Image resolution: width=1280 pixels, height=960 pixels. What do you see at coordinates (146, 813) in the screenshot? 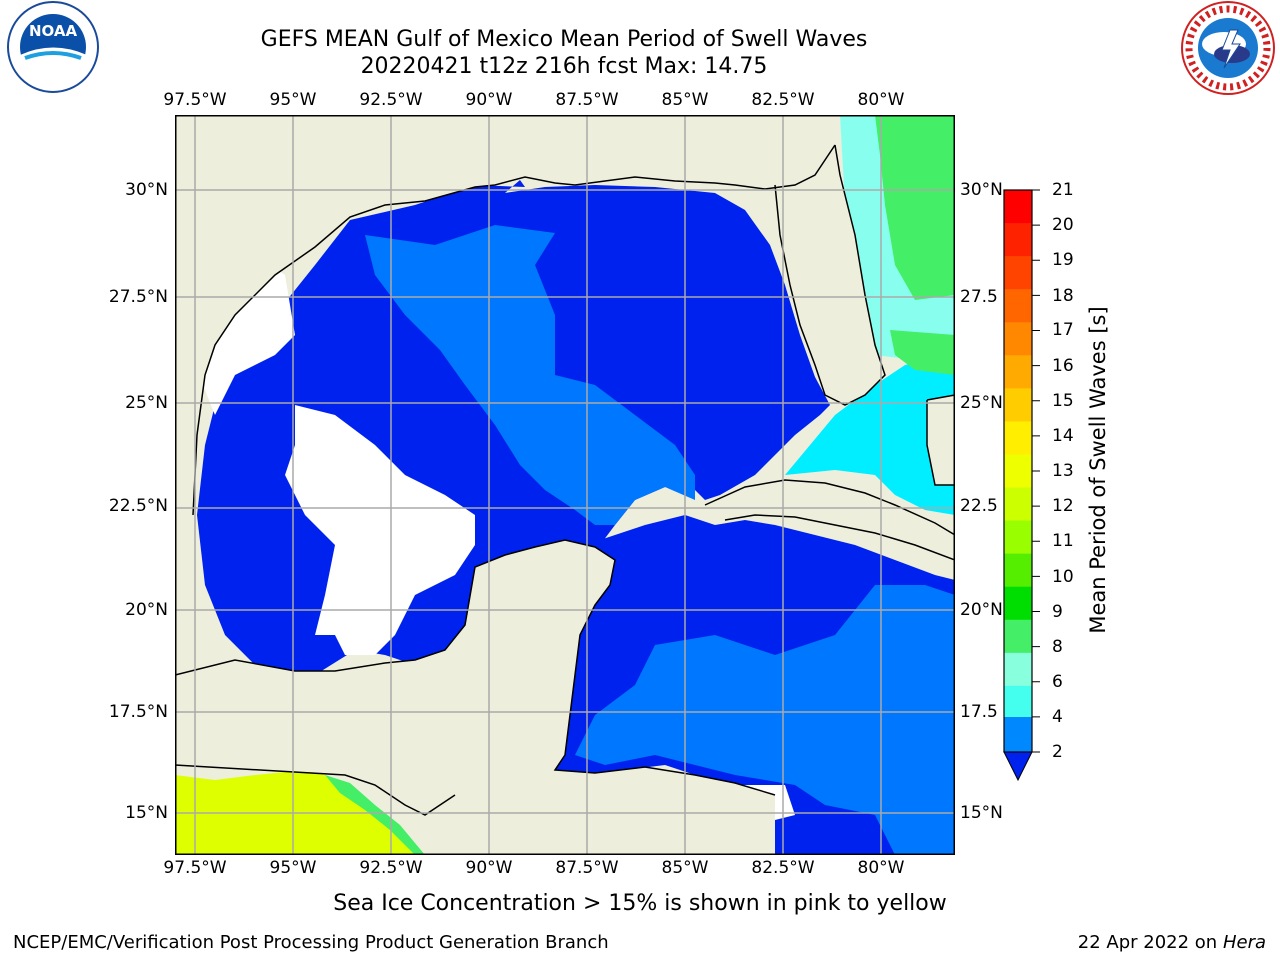
I see `lat-tick-left-6: 15°N` at bounding box center [146, 813].